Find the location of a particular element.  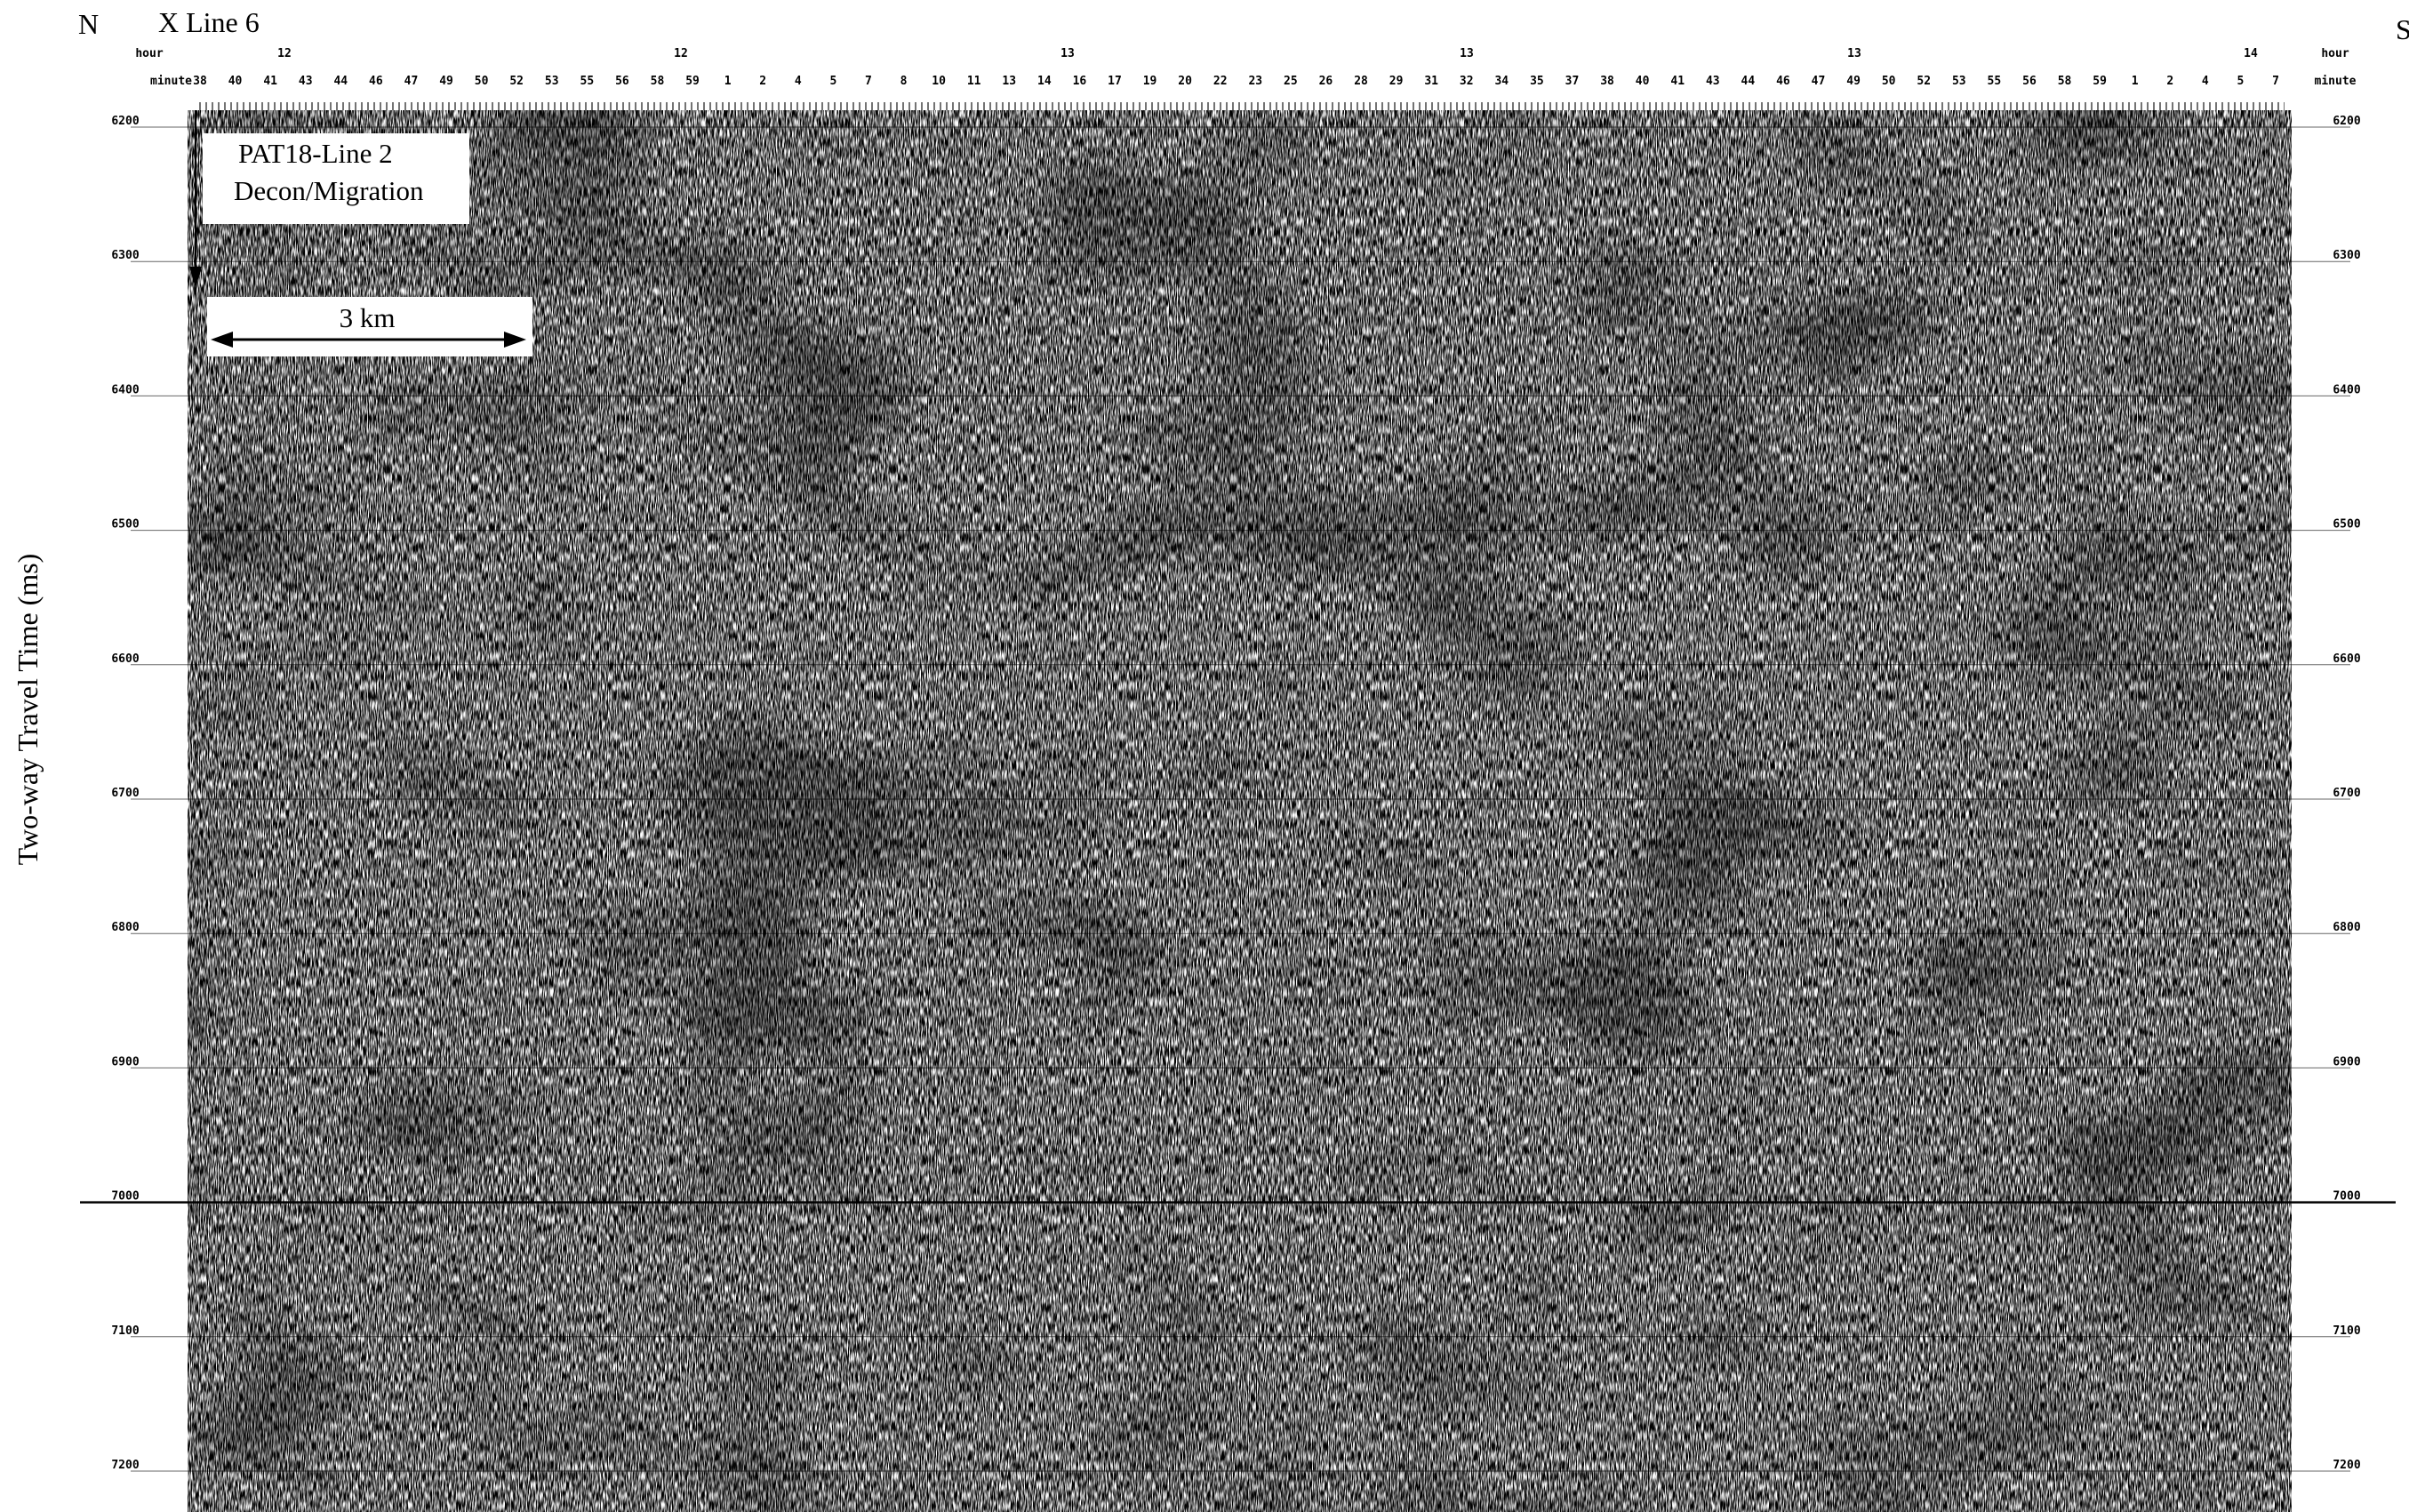

hour-tick-label: 14 is located at coordinates (2251, 53).